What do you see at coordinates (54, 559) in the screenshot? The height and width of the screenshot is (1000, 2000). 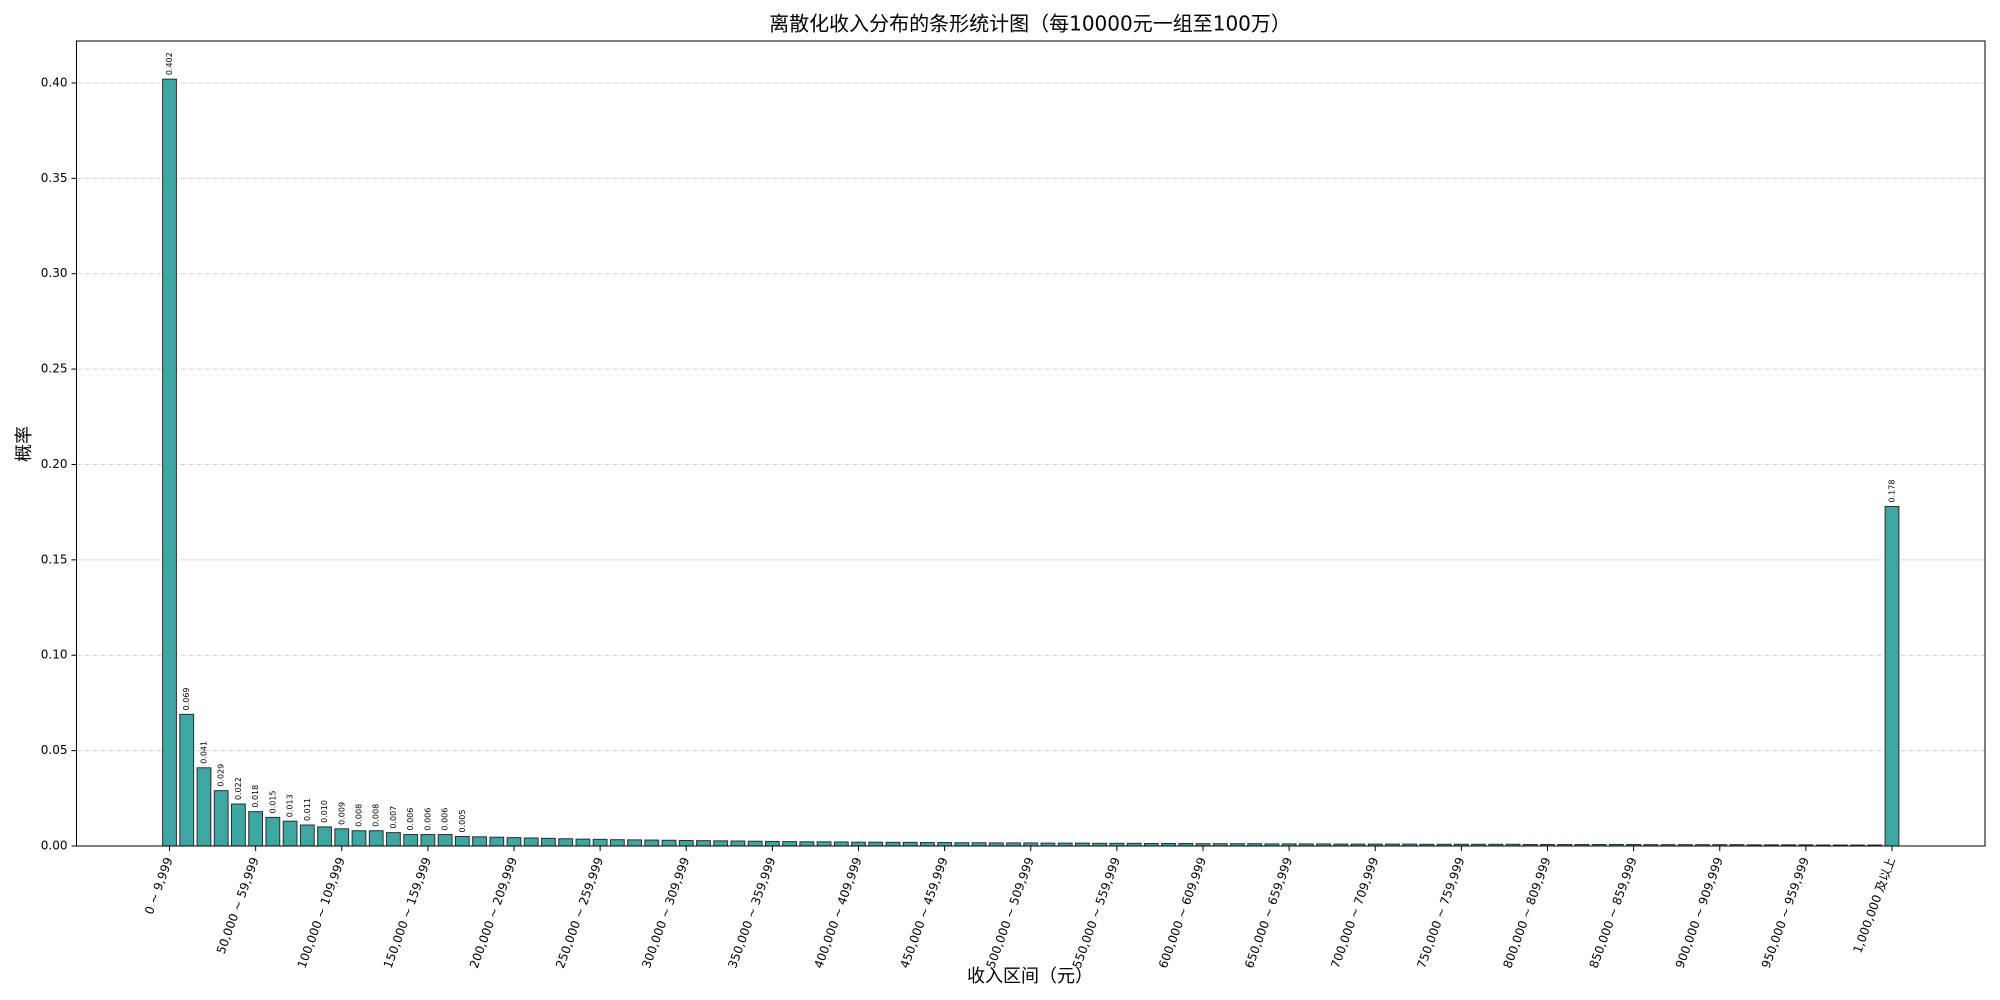 I see `y-tick-label: 0.15` at bounding box center [54, 559].